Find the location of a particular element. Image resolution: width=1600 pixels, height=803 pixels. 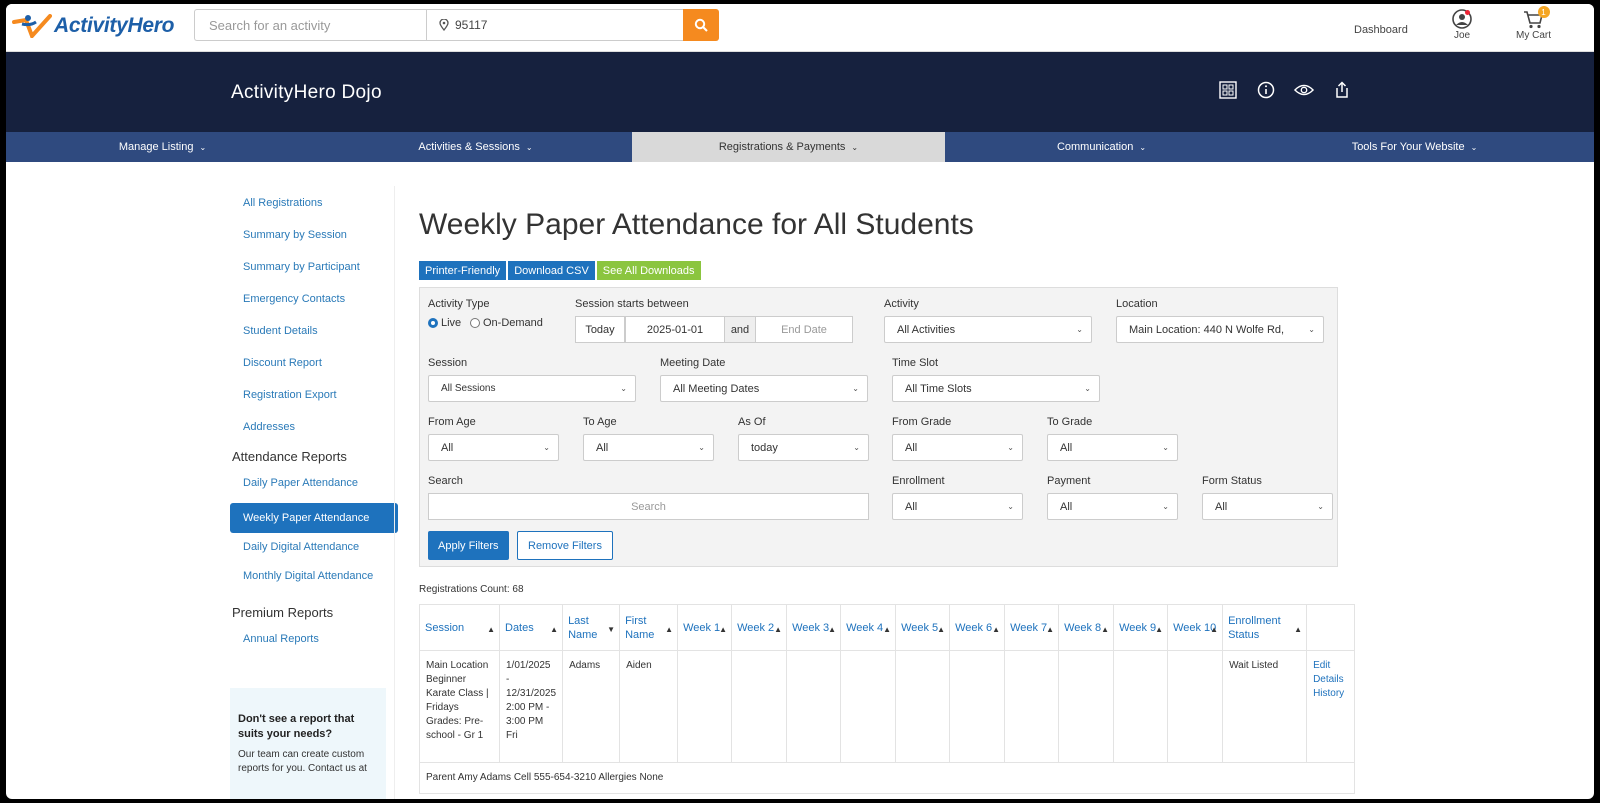

sidebar-item-daily-digital: Daily Digital Attendance is located at coordinates (301, 547).